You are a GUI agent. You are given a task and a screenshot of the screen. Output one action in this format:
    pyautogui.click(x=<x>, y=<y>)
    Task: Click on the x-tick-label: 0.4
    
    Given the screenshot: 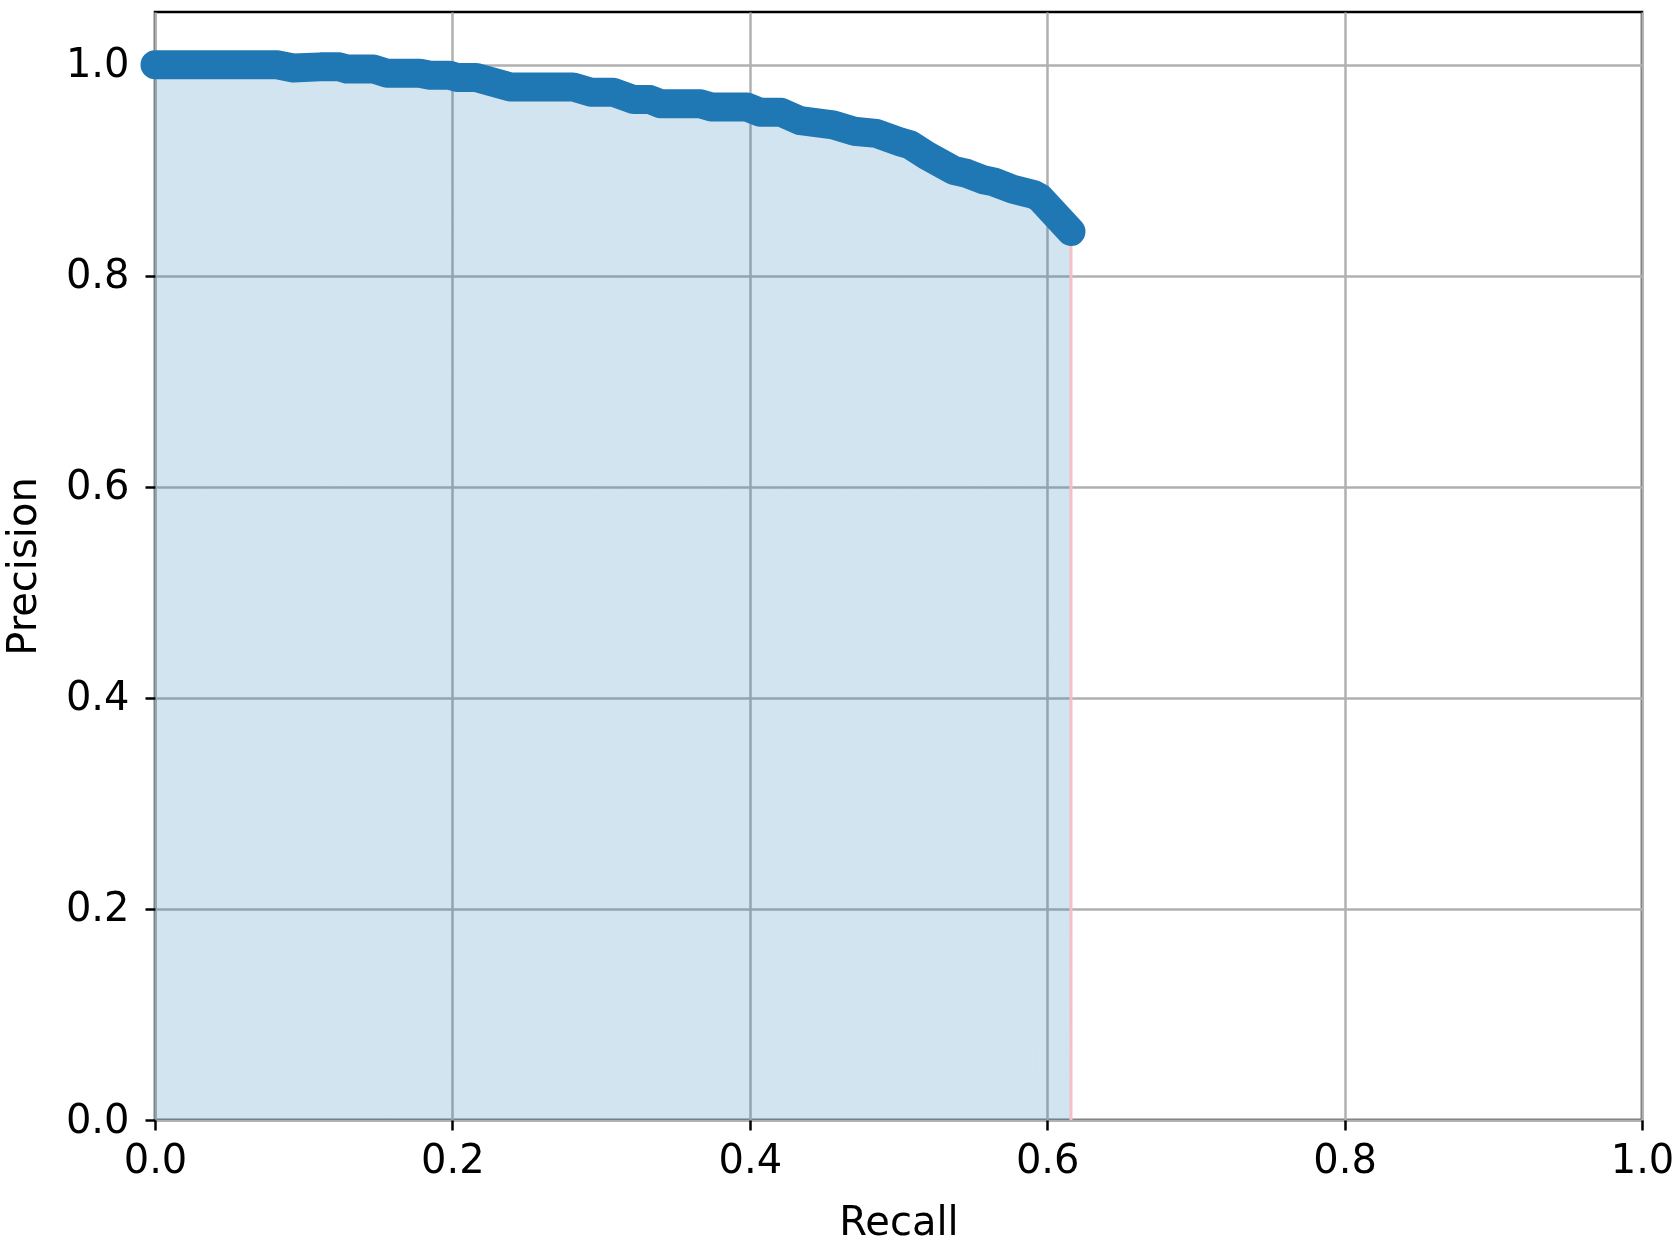 What is the action you would take?
    pyautogui.click(x=750, y=1158)
    